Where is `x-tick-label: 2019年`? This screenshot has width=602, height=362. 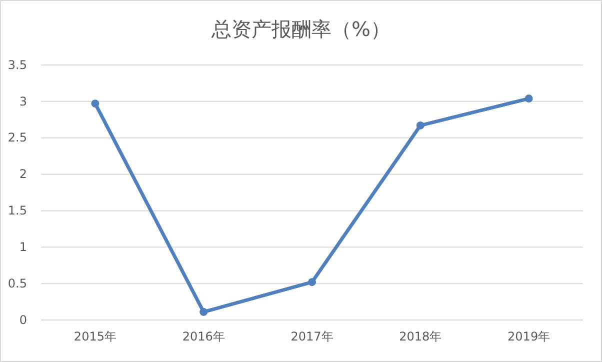
x-tick-label: 2019年 is located at coordinates (529, 337).